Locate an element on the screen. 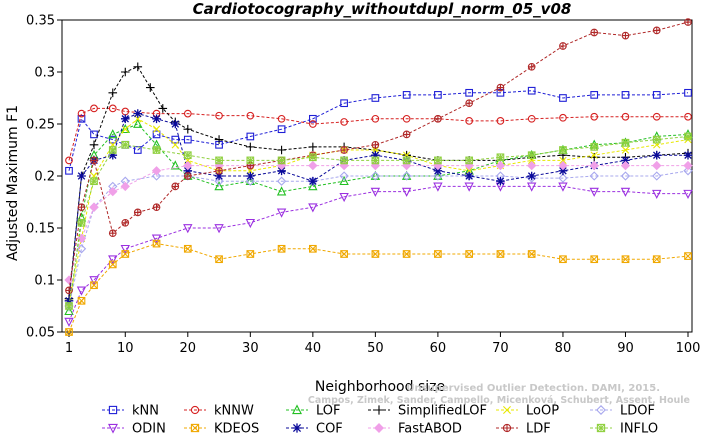  x-axis-label: Neighborhood size is located at coordinates (380, 387).